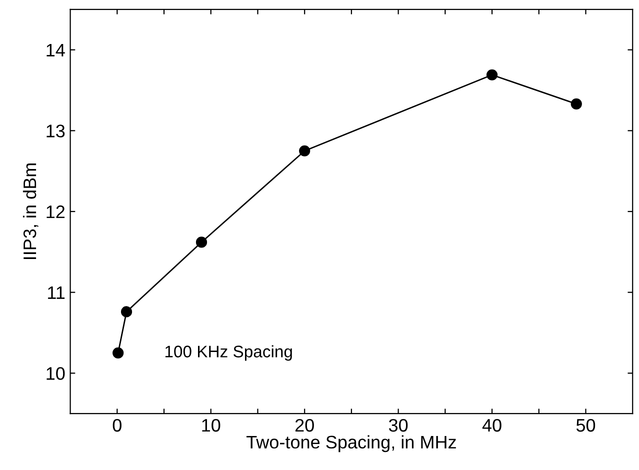  I want to click on y-tick-label: 14, so click(55, 50).